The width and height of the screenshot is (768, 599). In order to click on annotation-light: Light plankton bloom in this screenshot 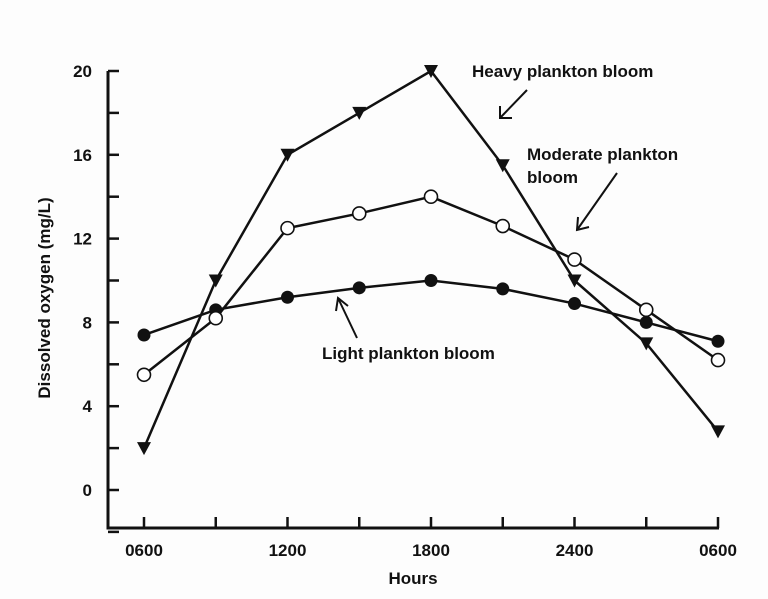, I will do `click(408, 353)`.